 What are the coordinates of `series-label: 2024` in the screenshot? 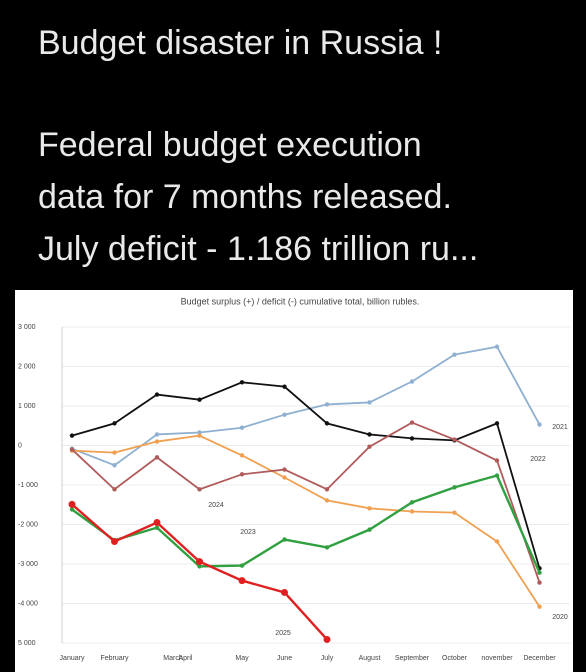 It's located at (216, 505).